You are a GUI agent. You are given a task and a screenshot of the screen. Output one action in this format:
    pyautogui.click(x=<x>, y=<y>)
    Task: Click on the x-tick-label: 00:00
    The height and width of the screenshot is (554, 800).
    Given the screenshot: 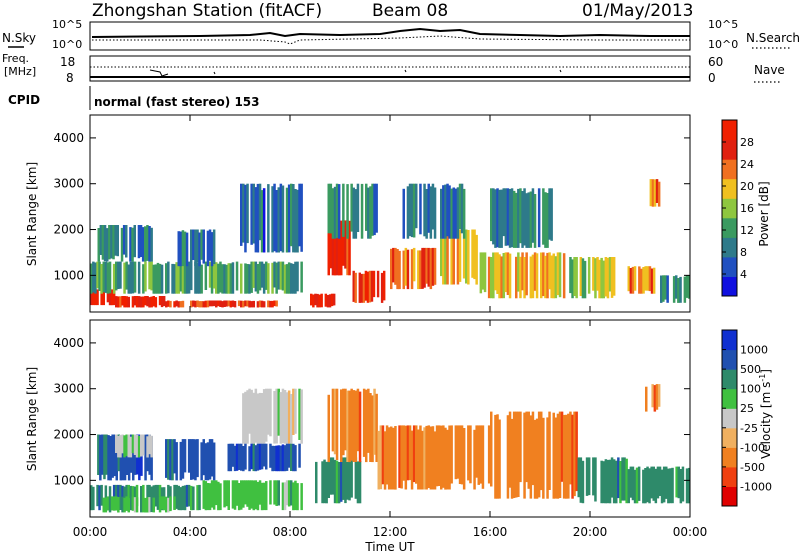 What is the action you would take?
    pyautogui.click(x=690, y=532)
    